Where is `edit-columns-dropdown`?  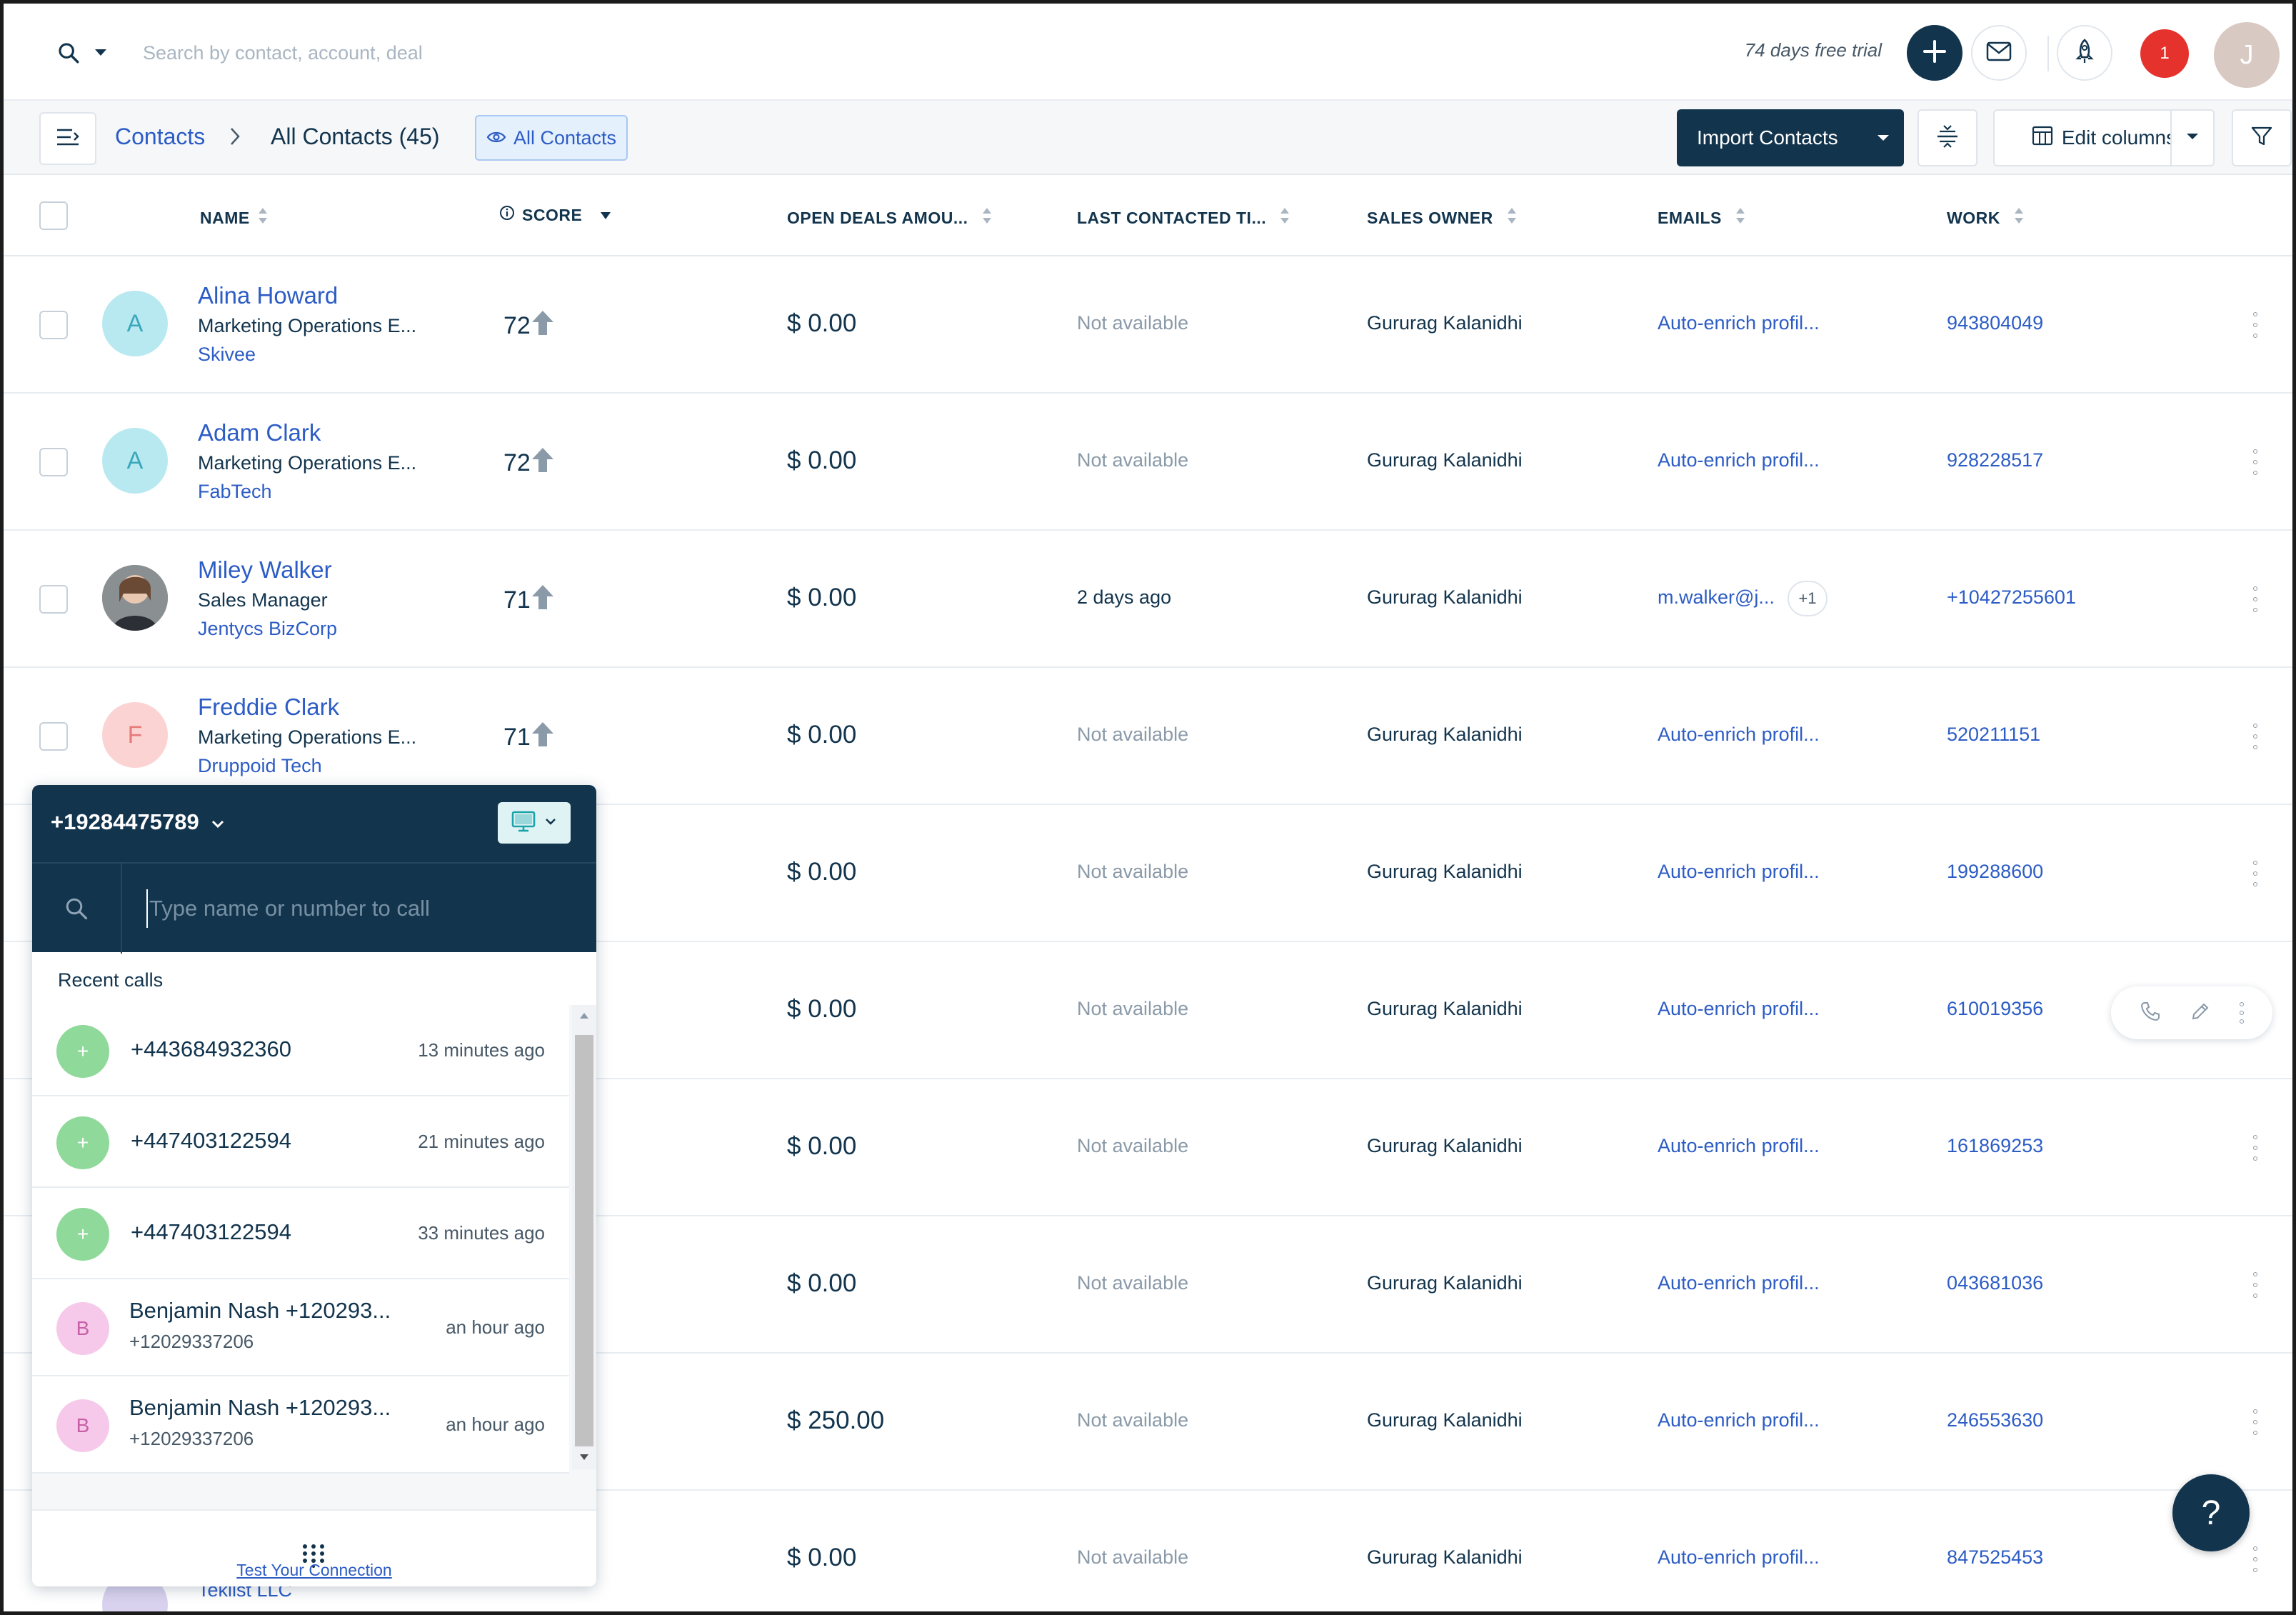 edit-columns-dropdown is located at coordinates (2192, 137).